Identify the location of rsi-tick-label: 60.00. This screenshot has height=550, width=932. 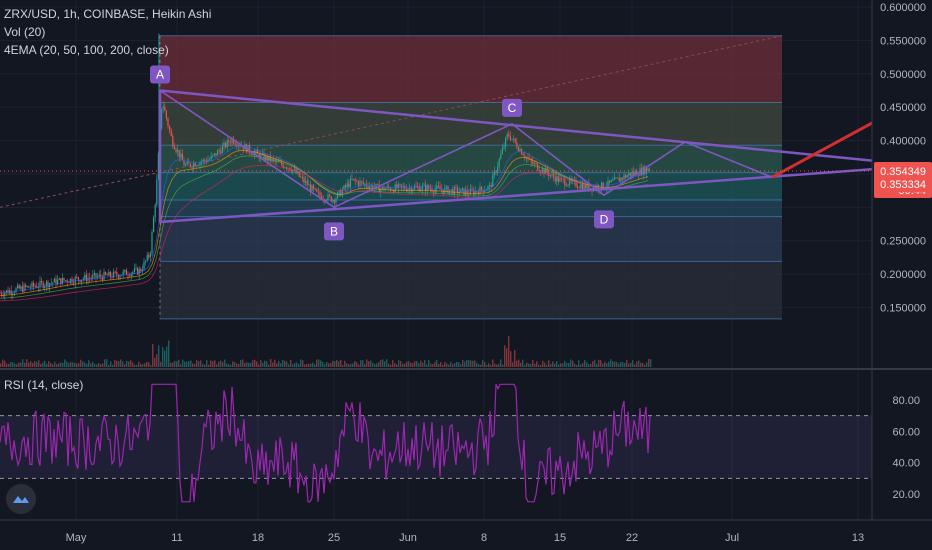
(906, 432).